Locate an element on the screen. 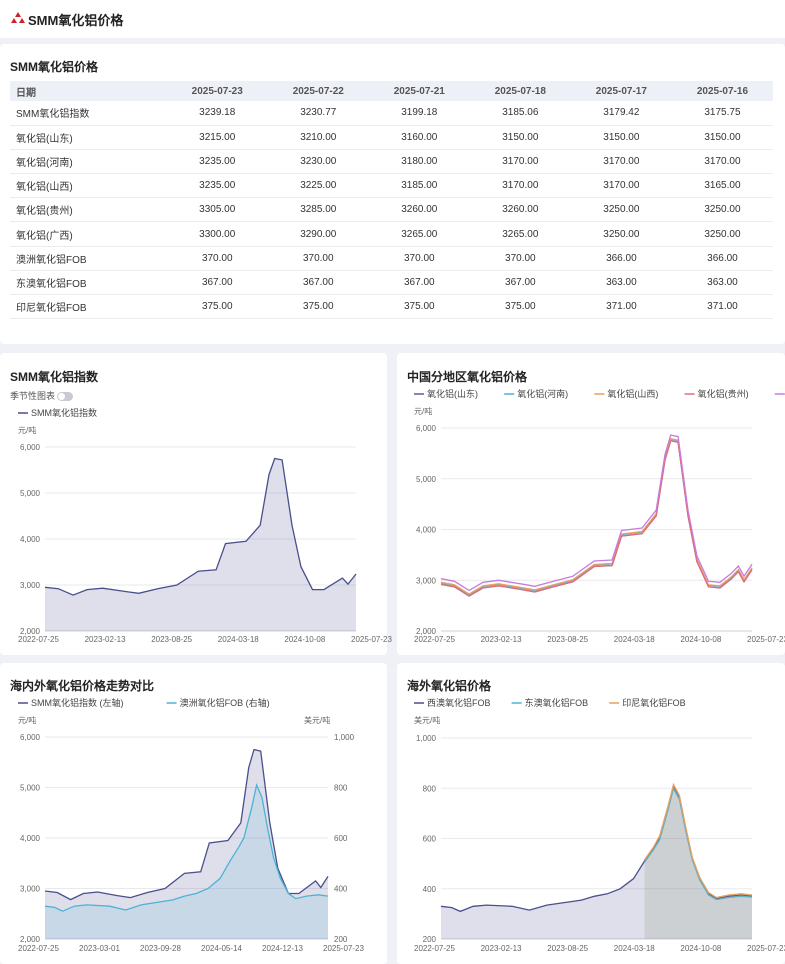 The image size is (785, 964). row-label: 印尼氧化铝FOB is located at coordinates (51, 309).